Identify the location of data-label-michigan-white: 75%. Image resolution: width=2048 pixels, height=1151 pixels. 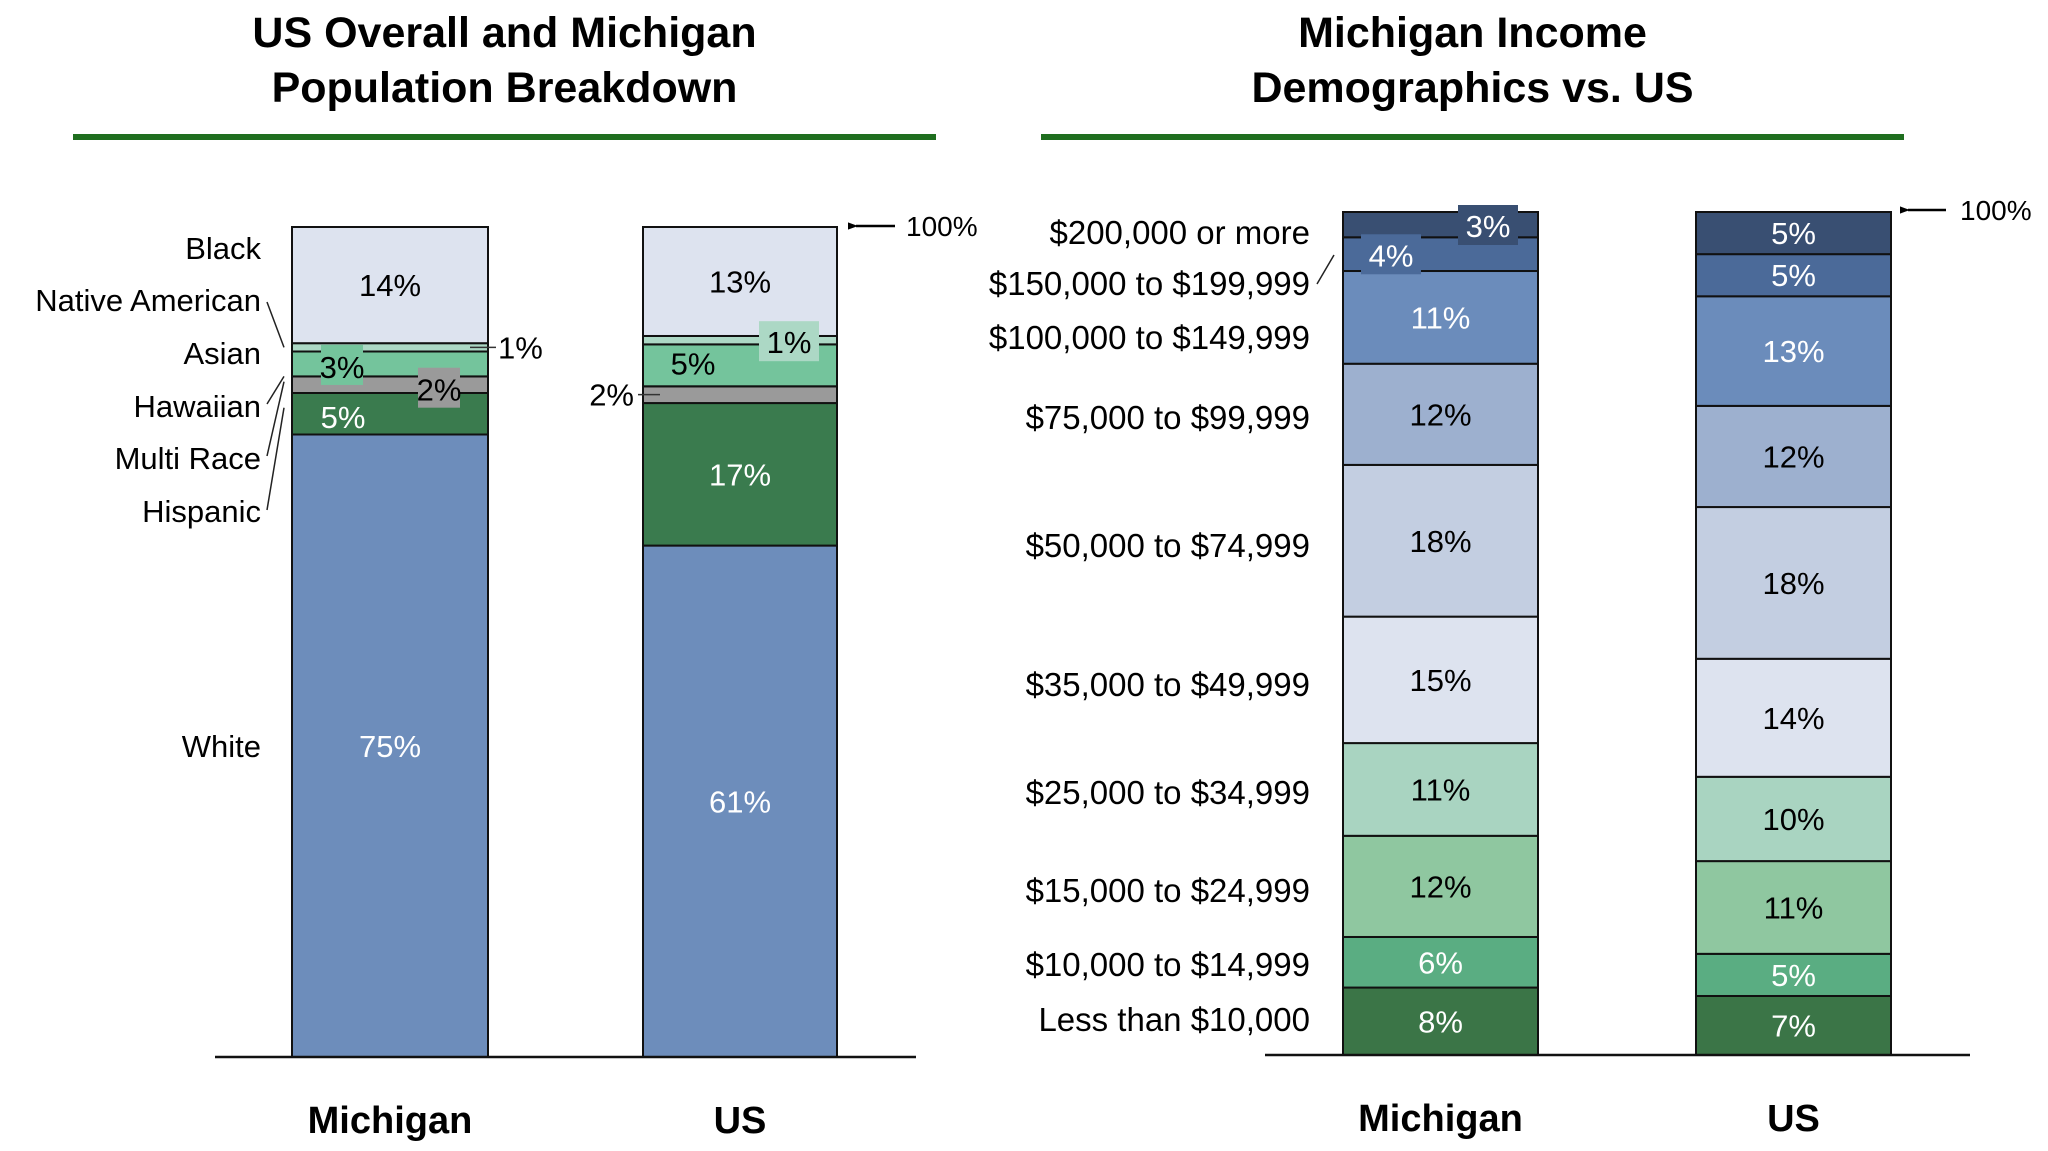
(390, 746).